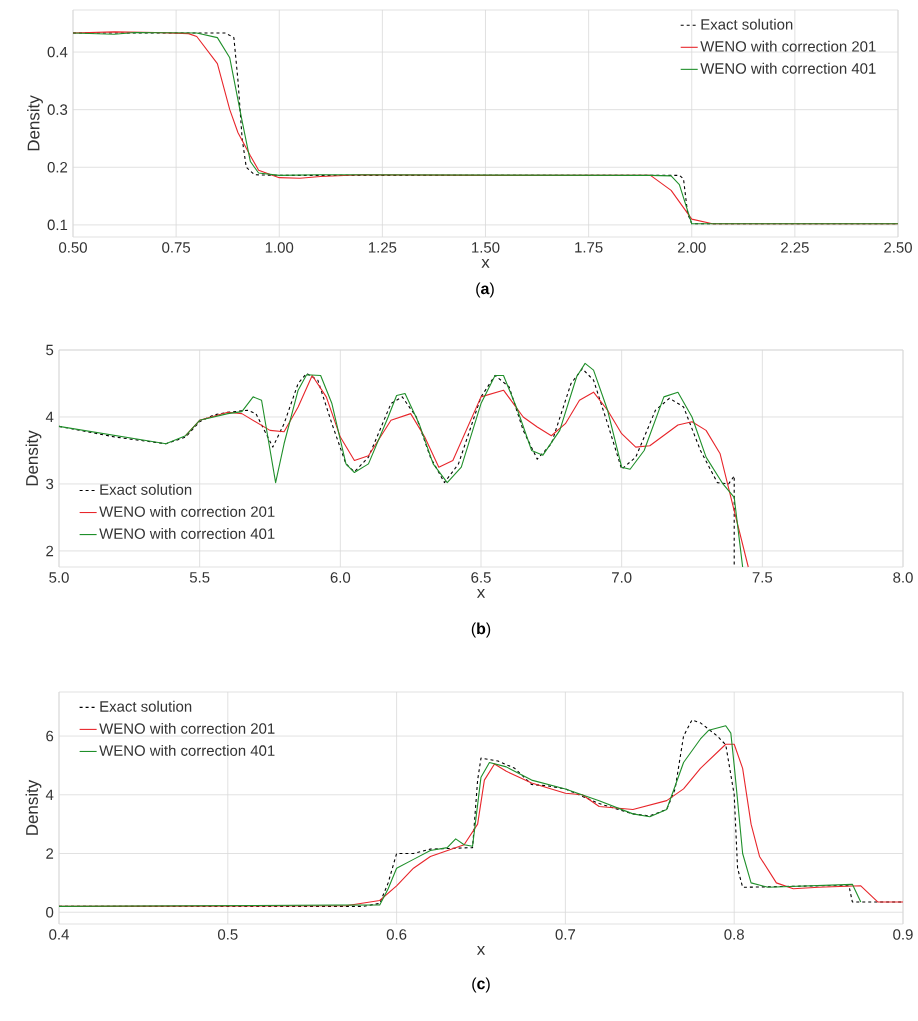  What do you see at coordinates (49, 736) in the screenshot?
I see `y-tick-label: 6` at bounding box center [49, 736].